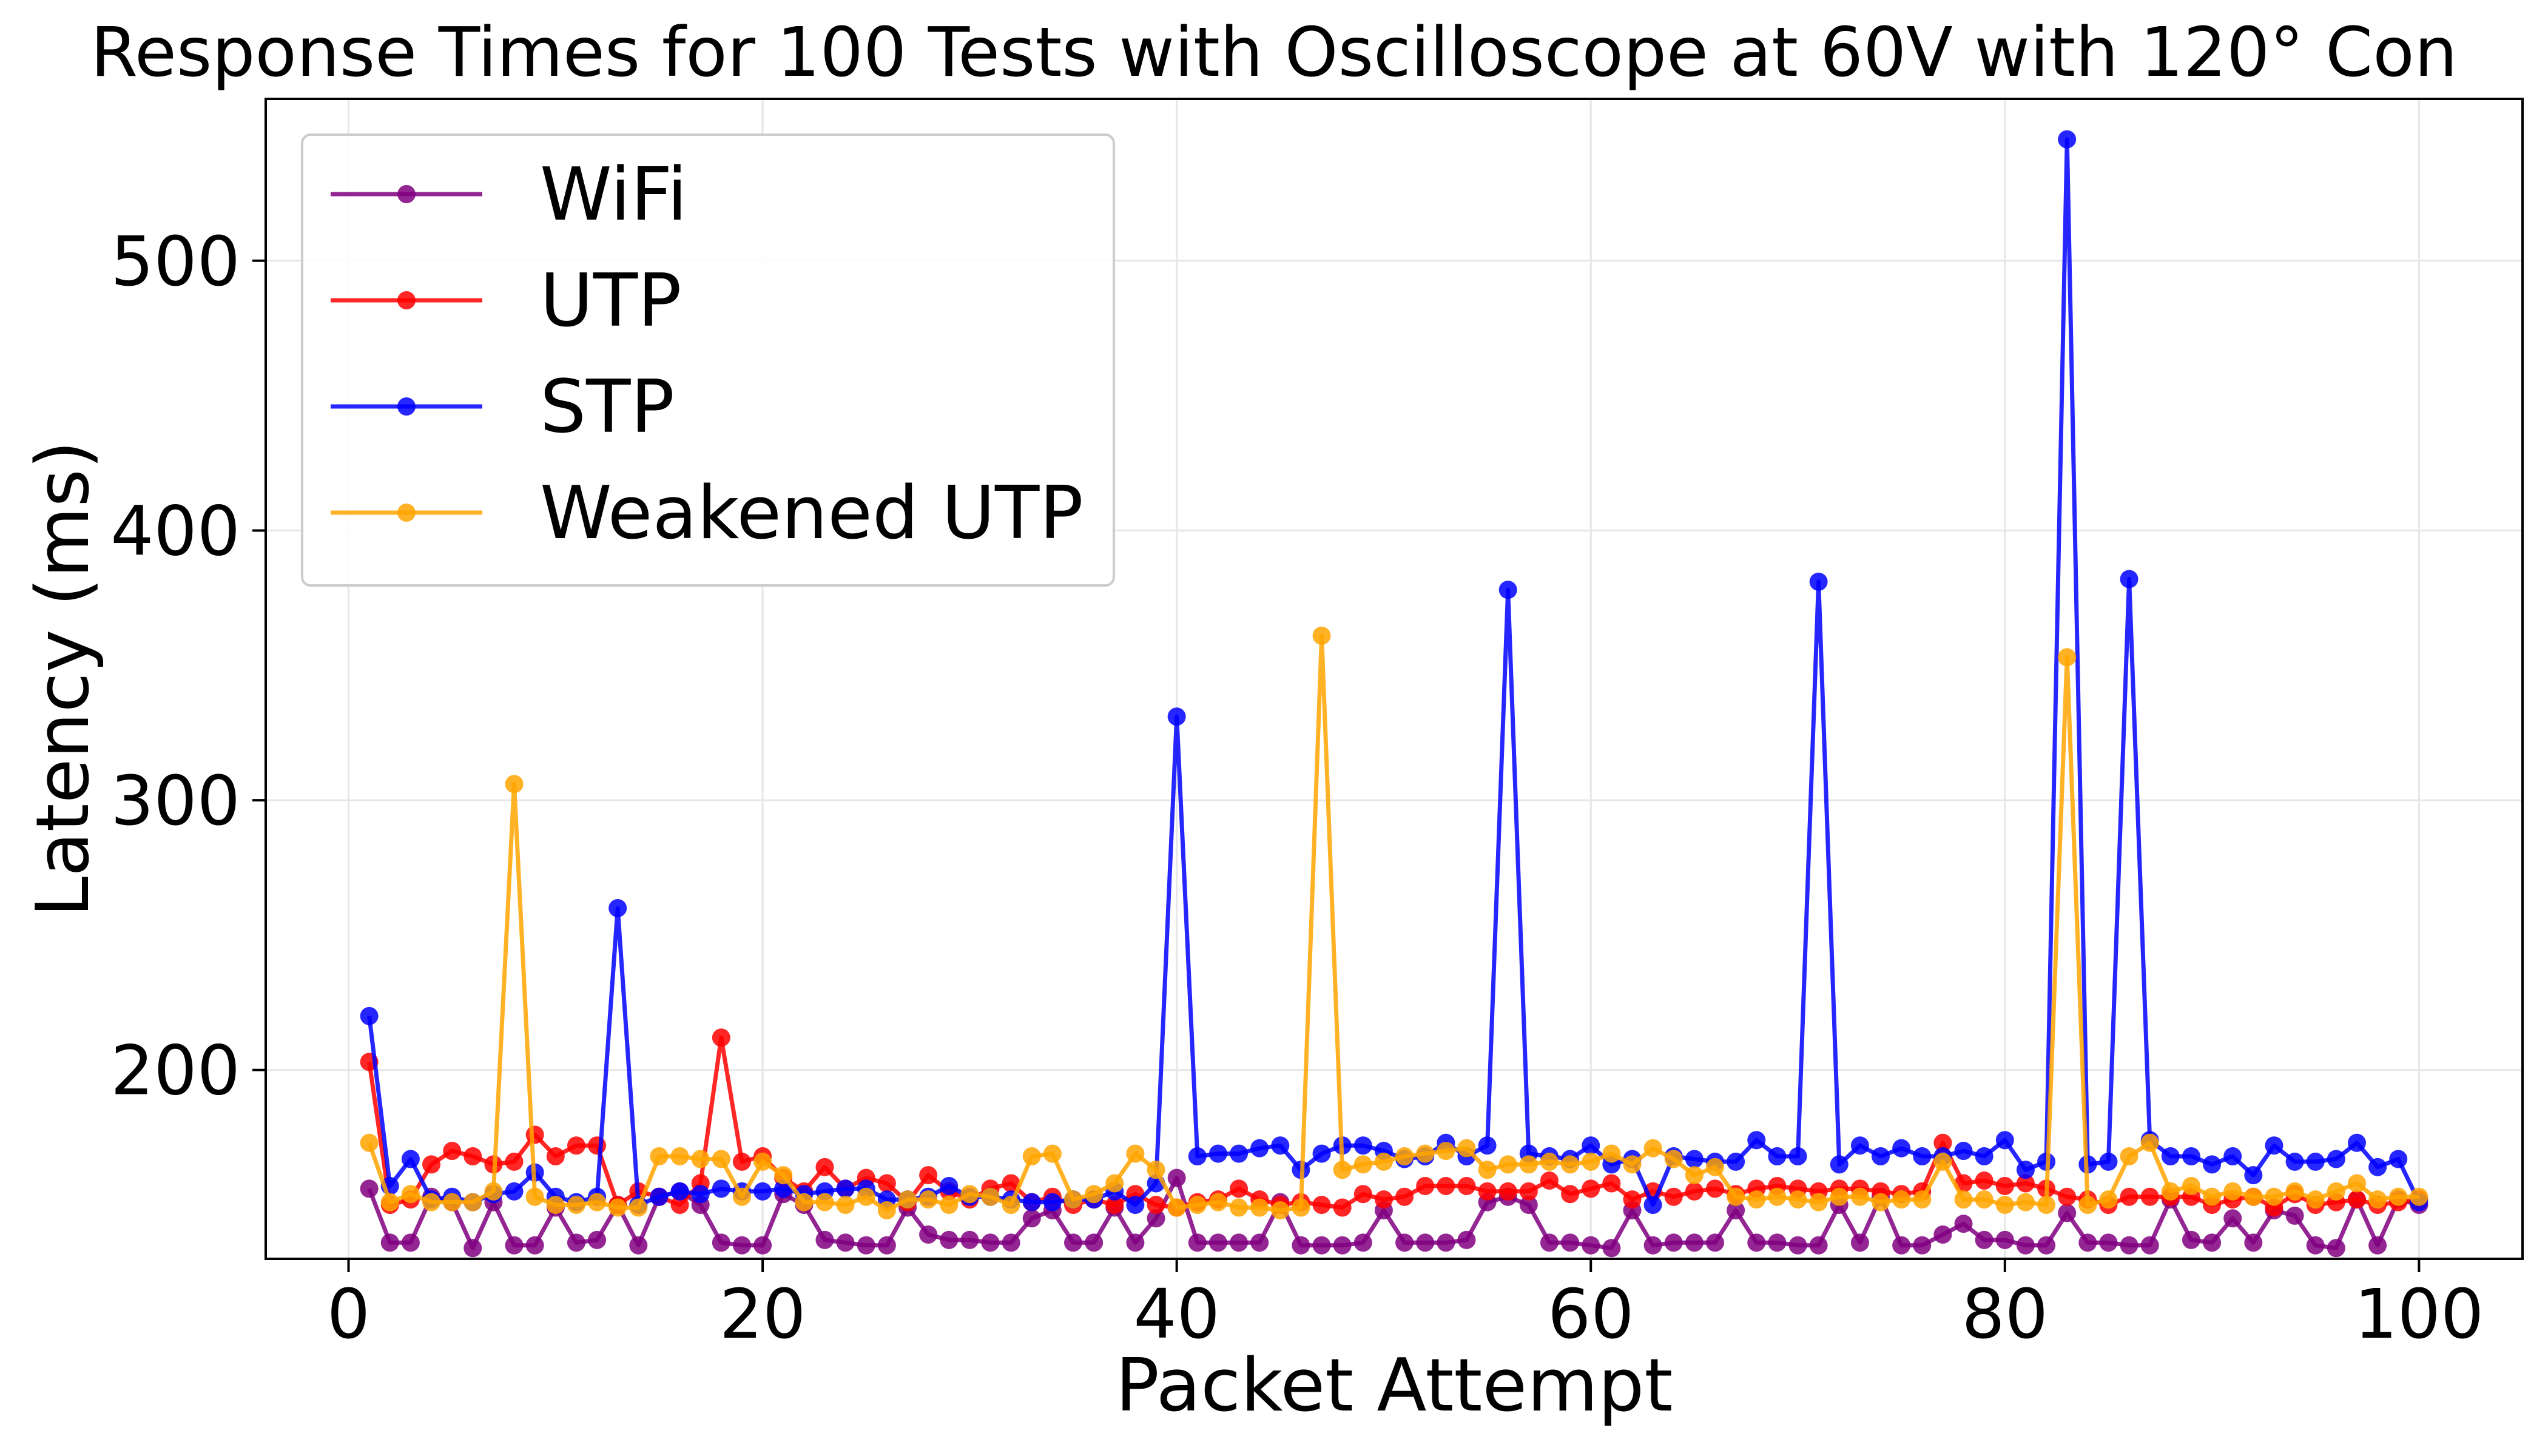 This screenshot has height=1456, width=2548. What do you see at coordinates (1394, 1122) in the screenshot?
I see `series-utp` at bounding box center [1394, 1122].